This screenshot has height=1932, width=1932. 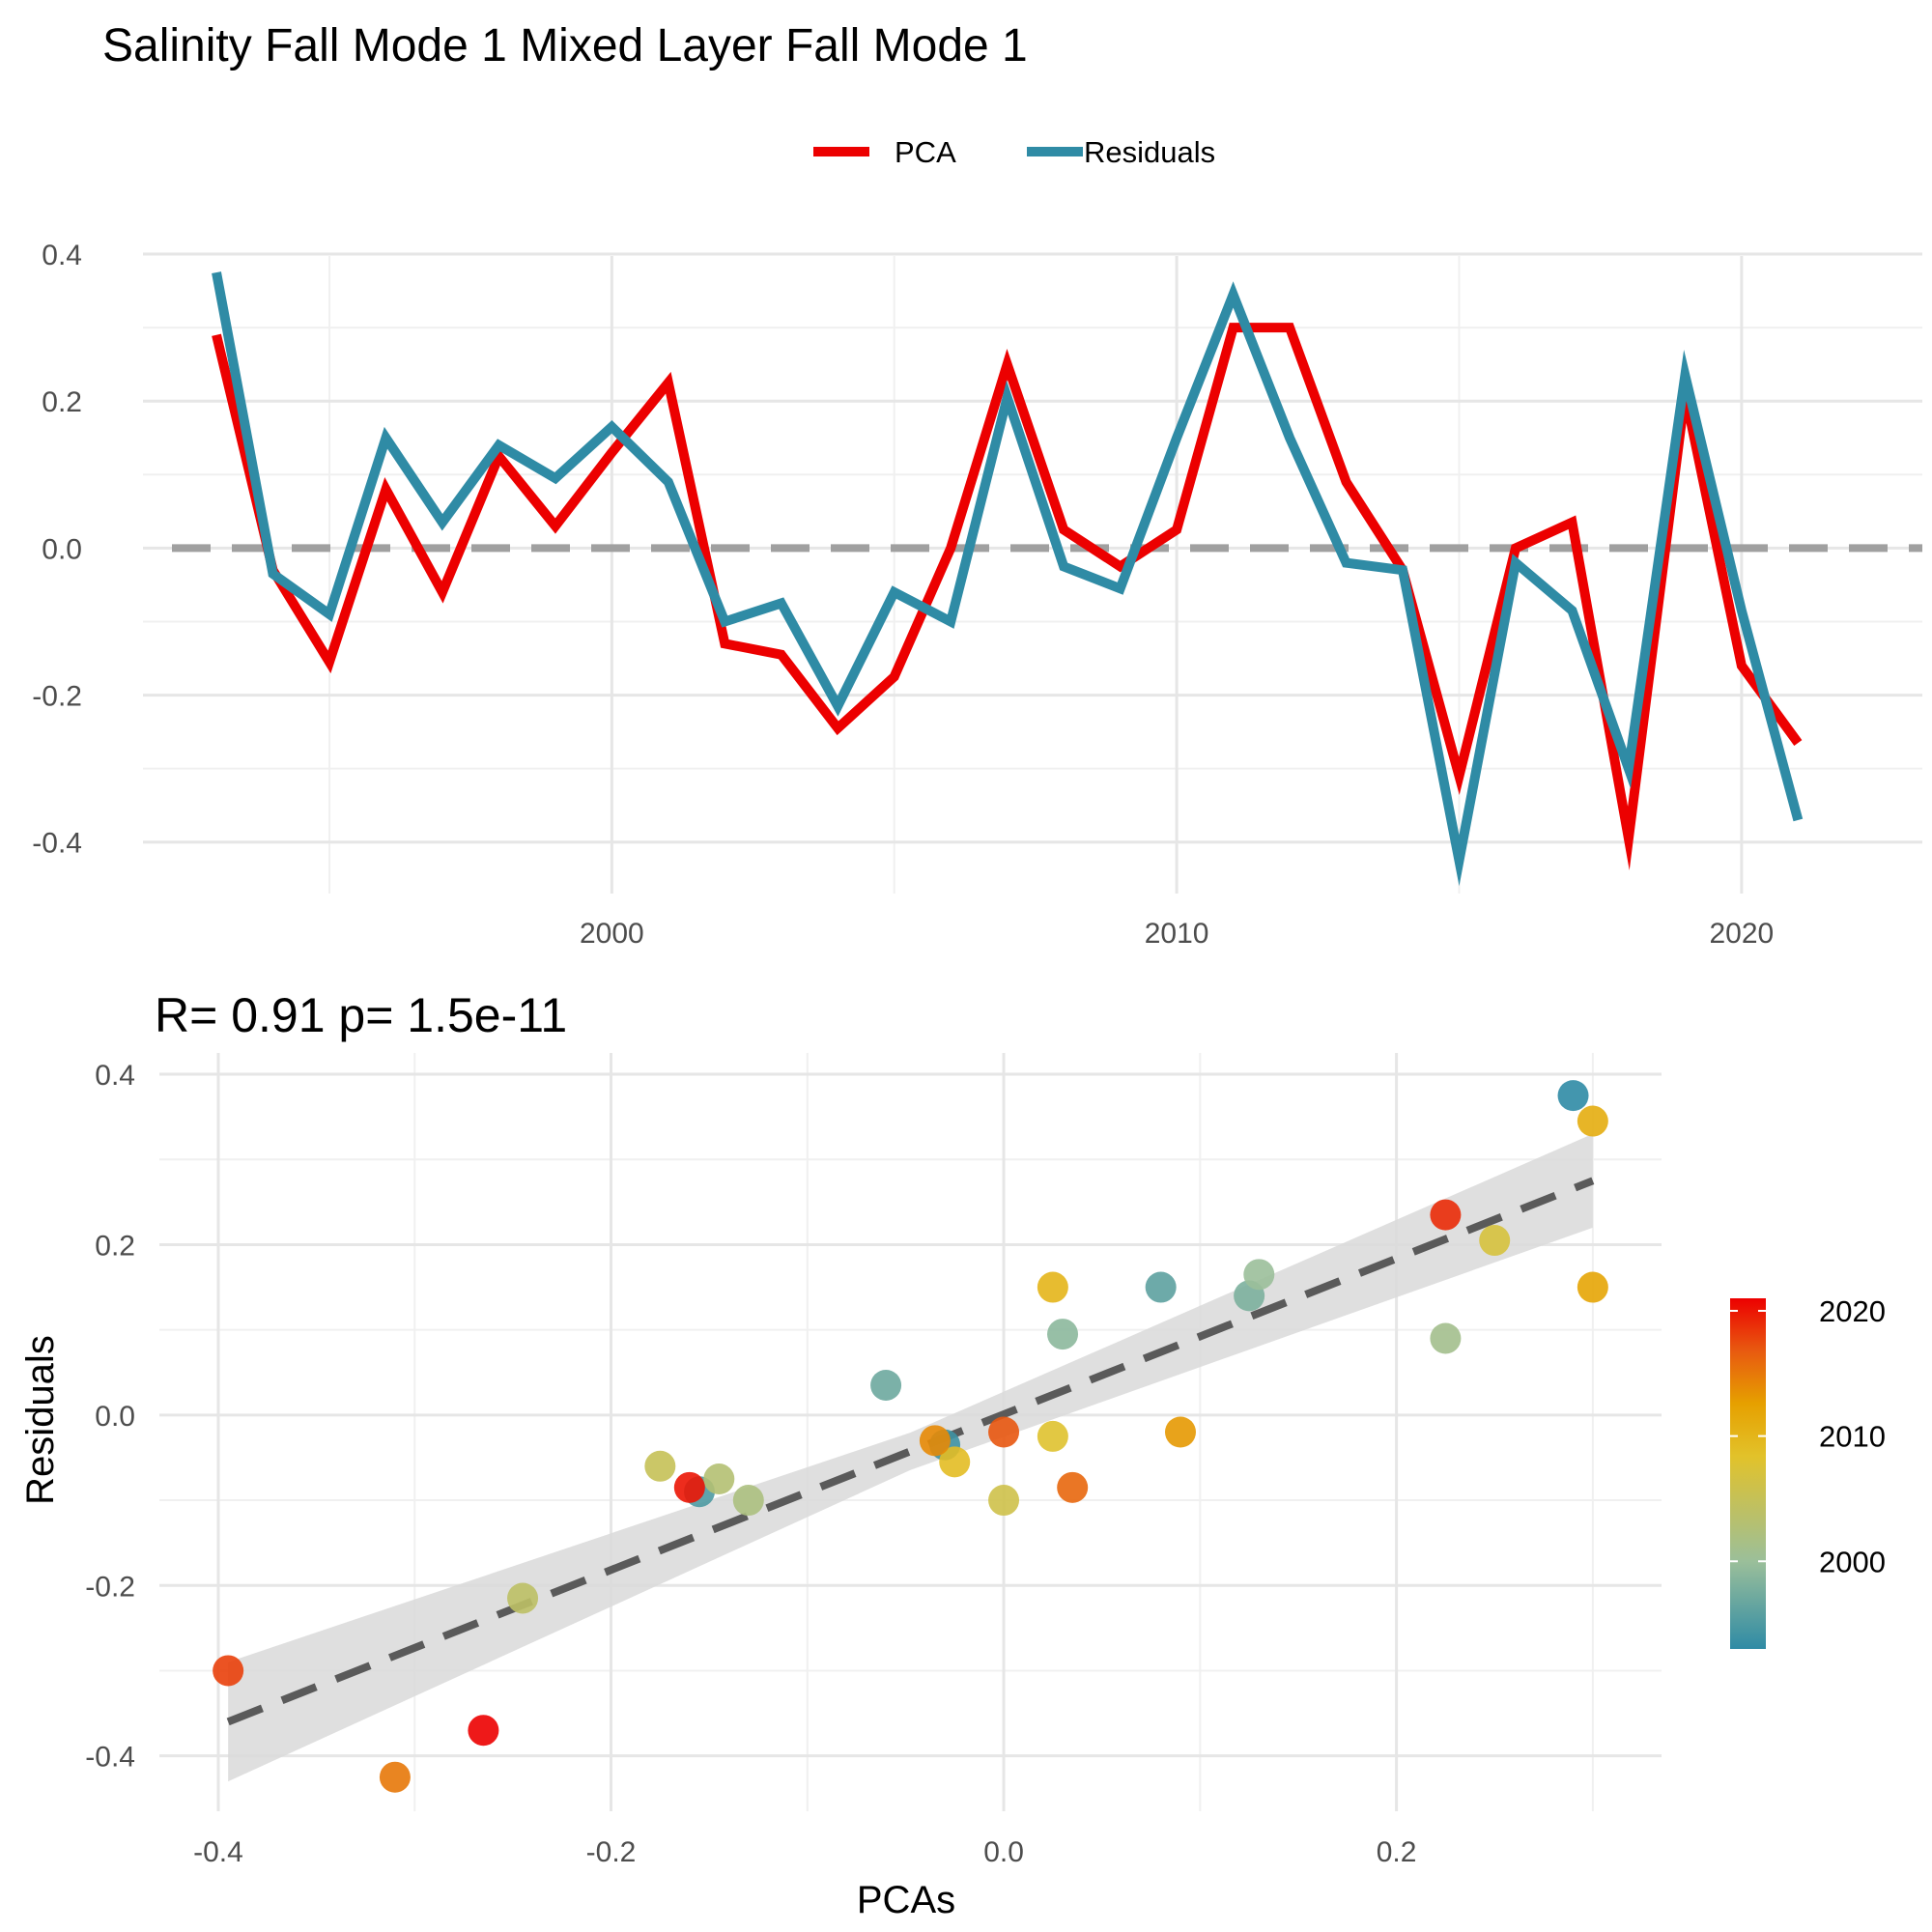 I want to click on color-tick-label: 2020, so click(x=1852, y=1311).